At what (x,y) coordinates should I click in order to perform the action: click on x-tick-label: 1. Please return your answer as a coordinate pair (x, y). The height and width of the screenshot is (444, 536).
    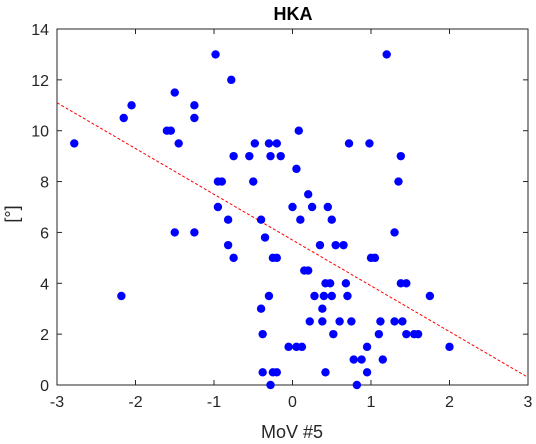
    Looking at the image, I should click on (371, 402).